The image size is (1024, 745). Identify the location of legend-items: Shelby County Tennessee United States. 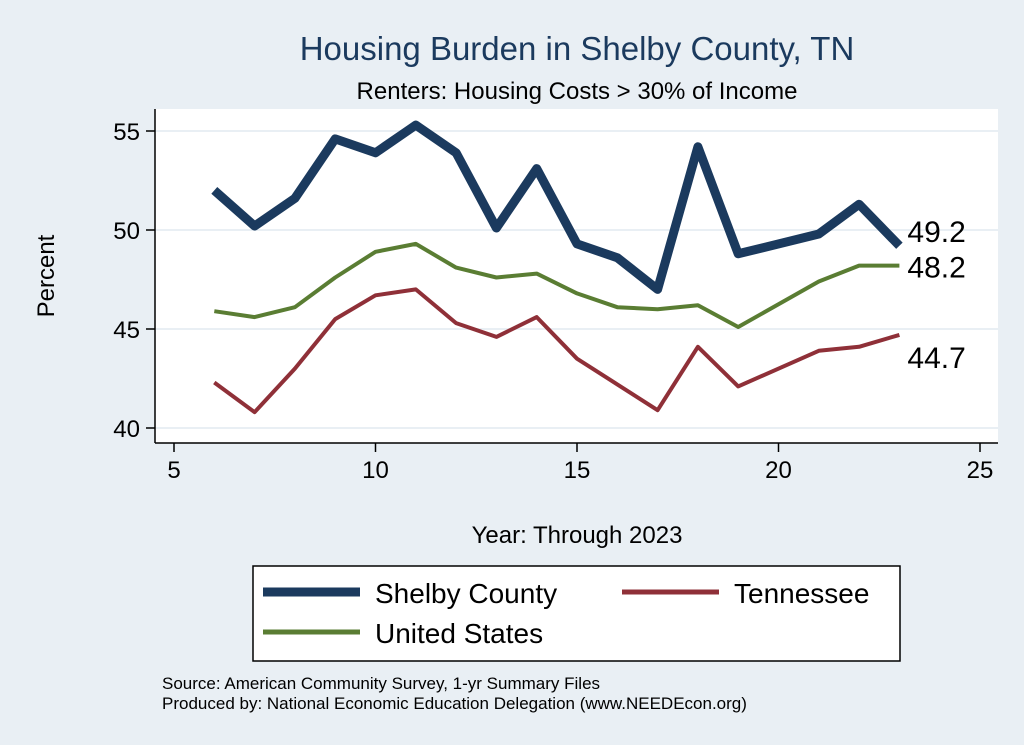
(566, 613).